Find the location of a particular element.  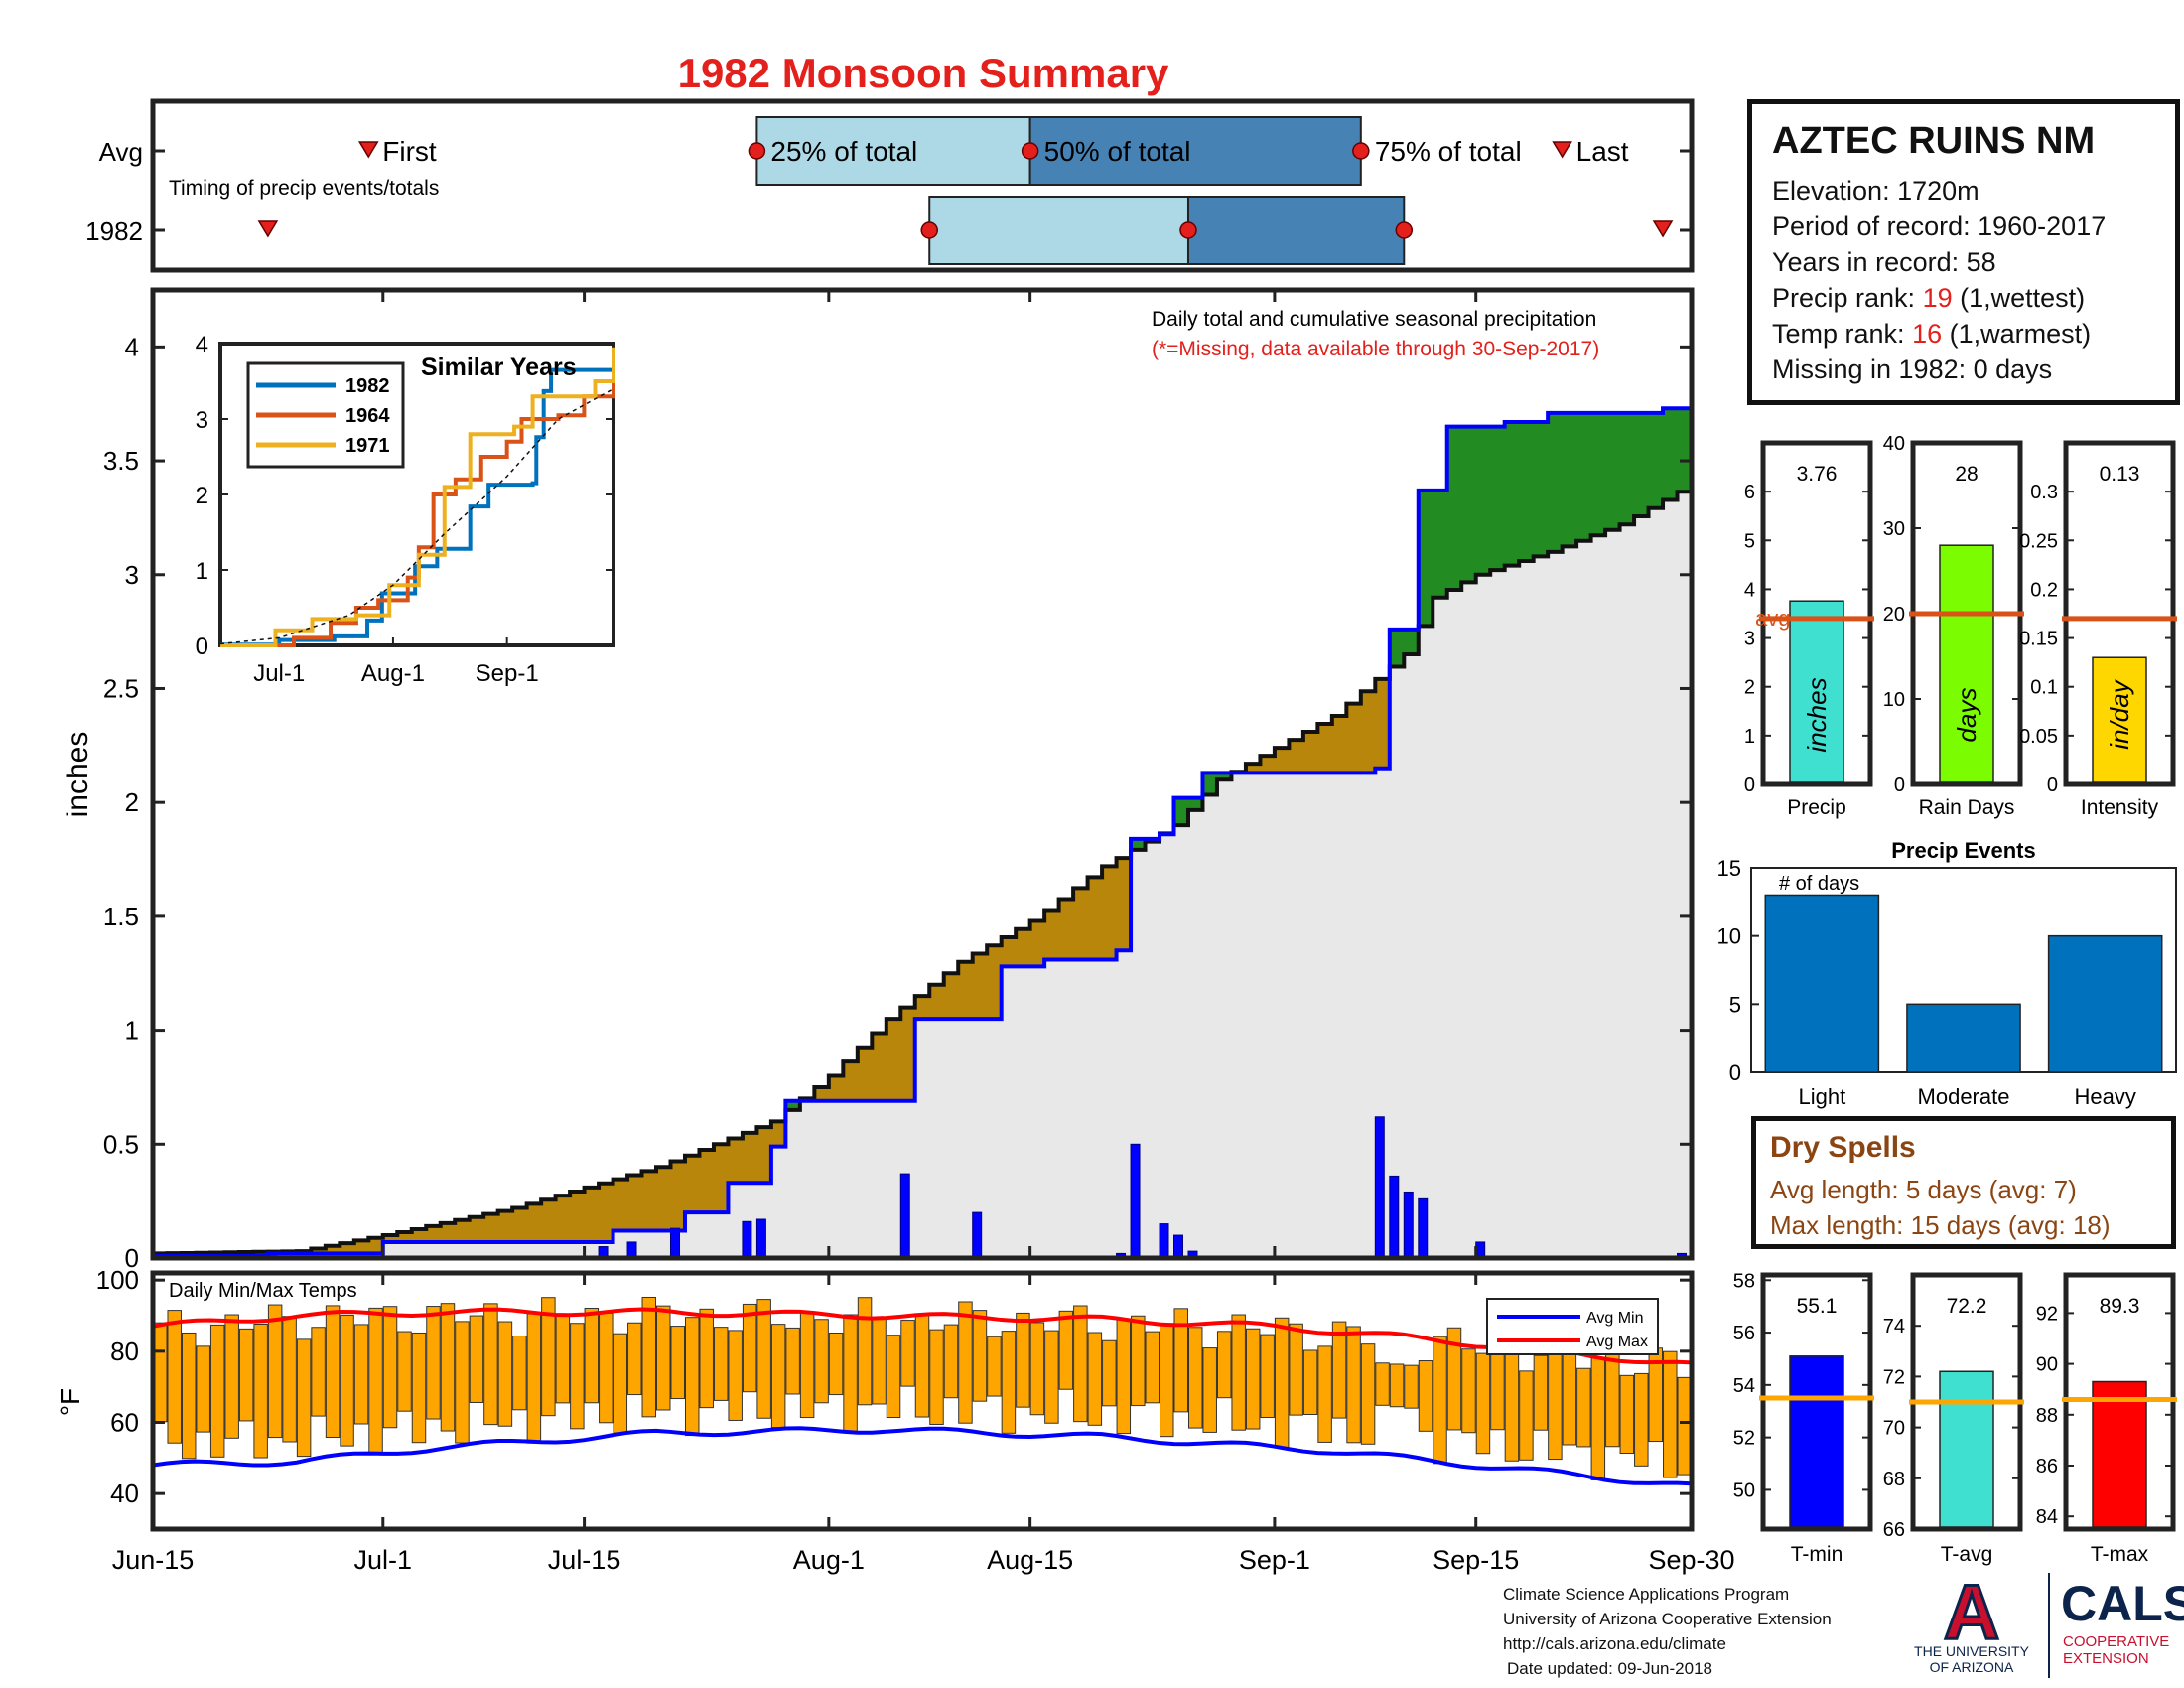

x-tick-label: Jul-15 is located at coordinates (584, 1560).